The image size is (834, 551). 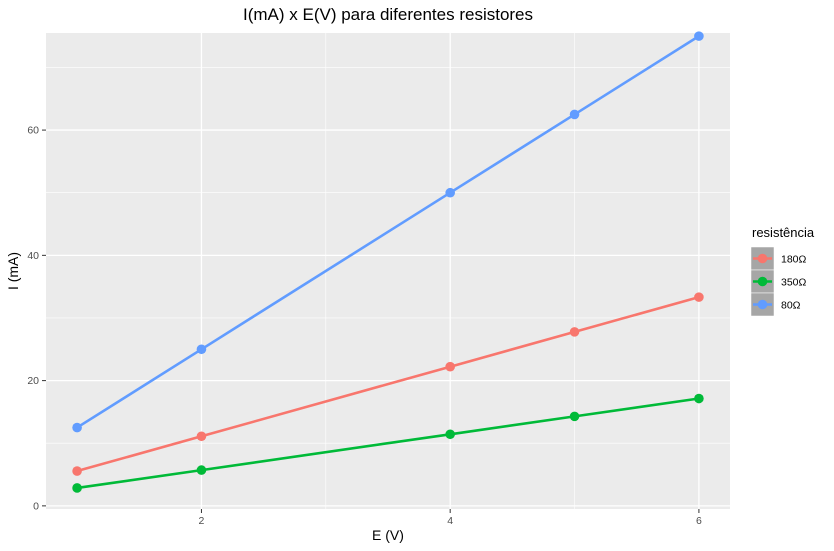 What do you see at coordinates (794, 260) in the screenshot?
I see `legend-label-180: 180Ω` at bounding box center [794, 260].